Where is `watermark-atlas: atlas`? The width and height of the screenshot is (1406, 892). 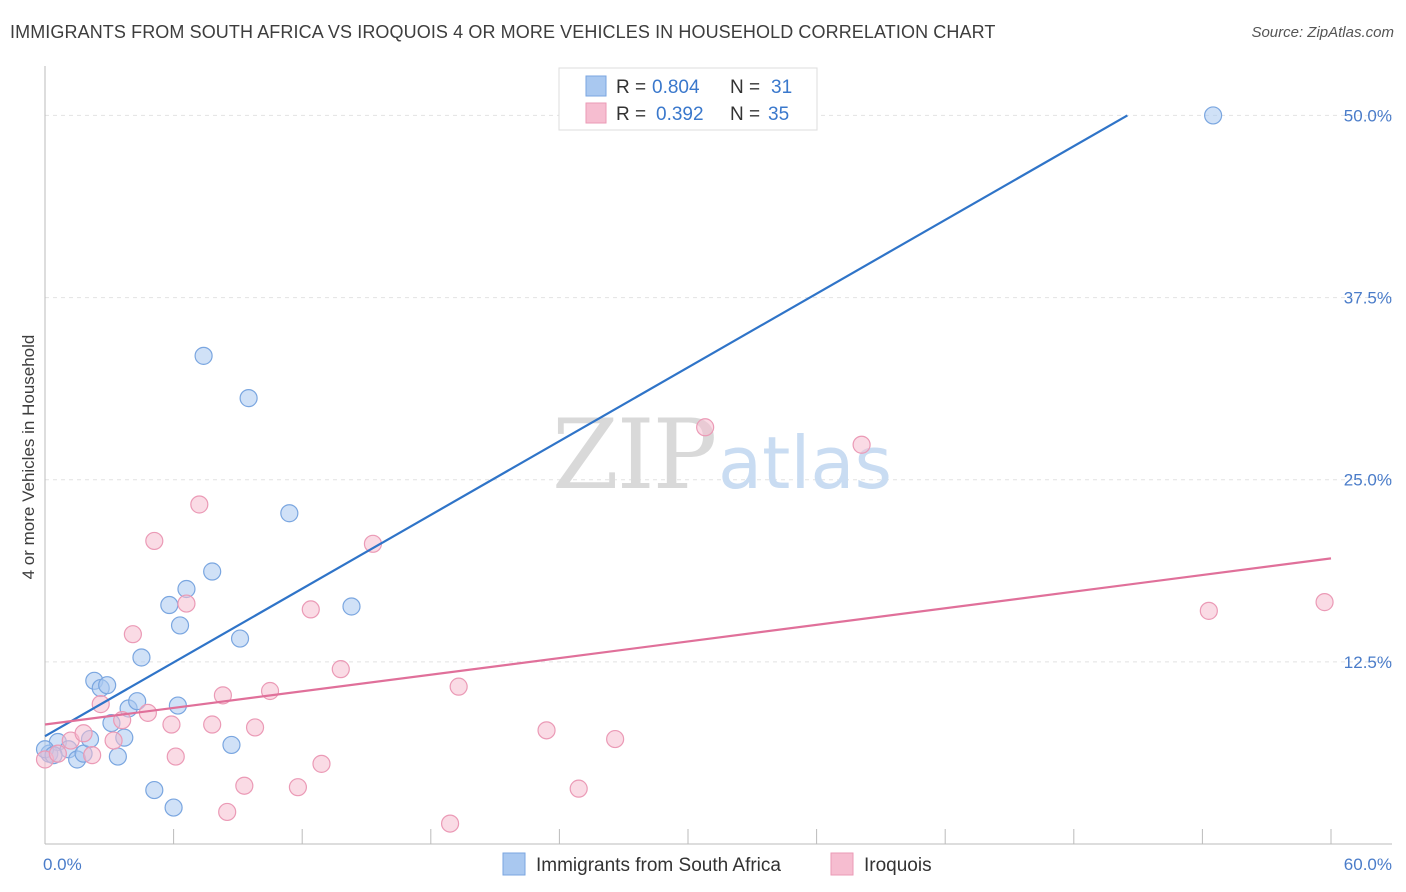 watermark-atlas: atlas is located at coordinates (805, 463).